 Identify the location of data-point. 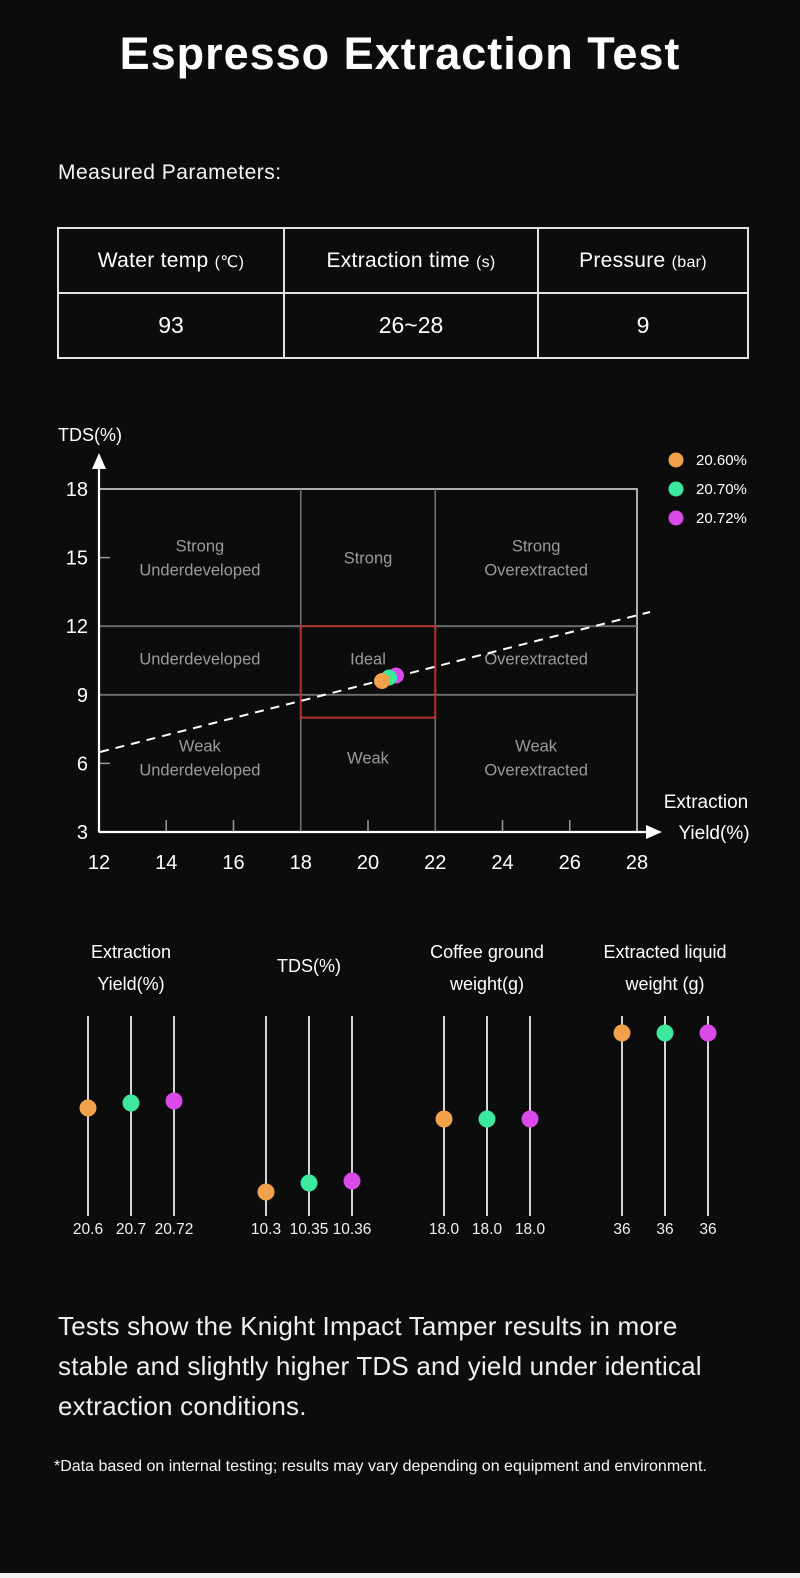
(382, 681).